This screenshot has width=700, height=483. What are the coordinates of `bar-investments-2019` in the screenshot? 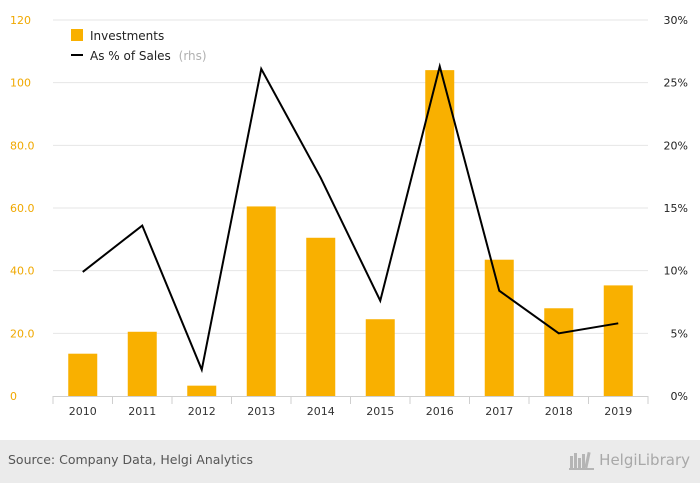 It's located at (618, 340).